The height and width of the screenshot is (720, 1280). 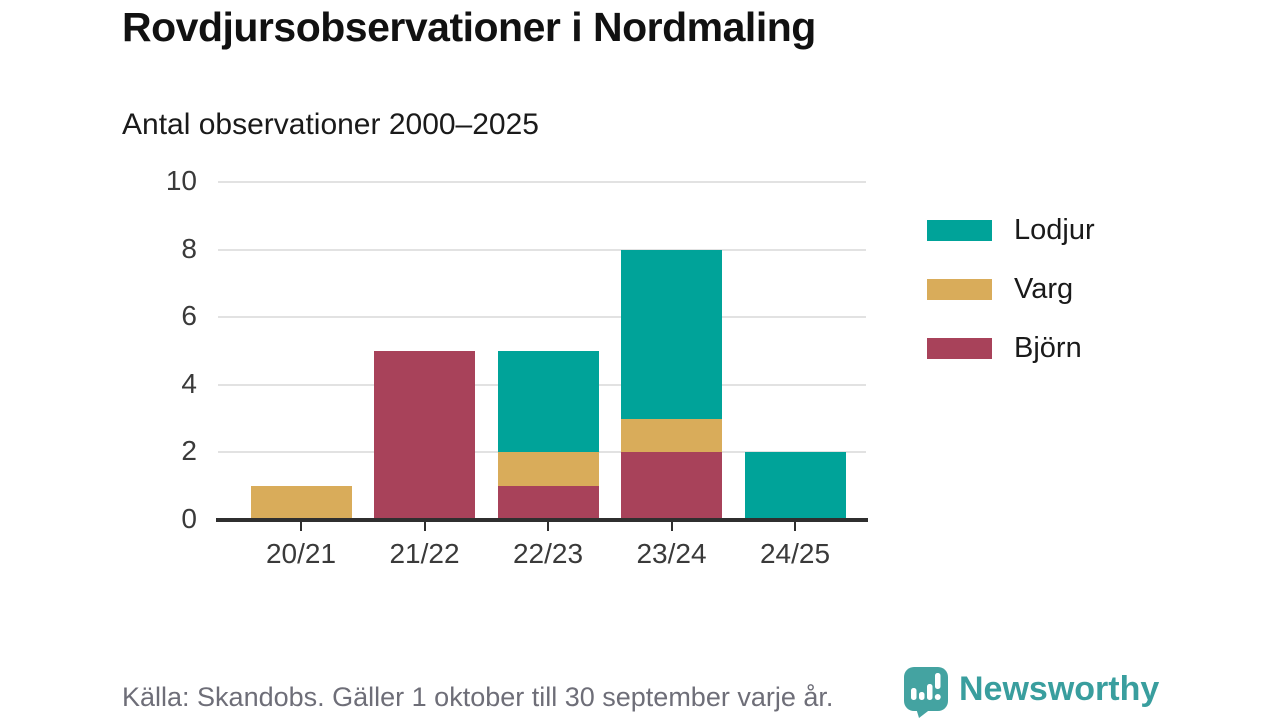 I want to click on chart-subtitle: Antal observationer 2000–2025, so click(x=330, y=124).